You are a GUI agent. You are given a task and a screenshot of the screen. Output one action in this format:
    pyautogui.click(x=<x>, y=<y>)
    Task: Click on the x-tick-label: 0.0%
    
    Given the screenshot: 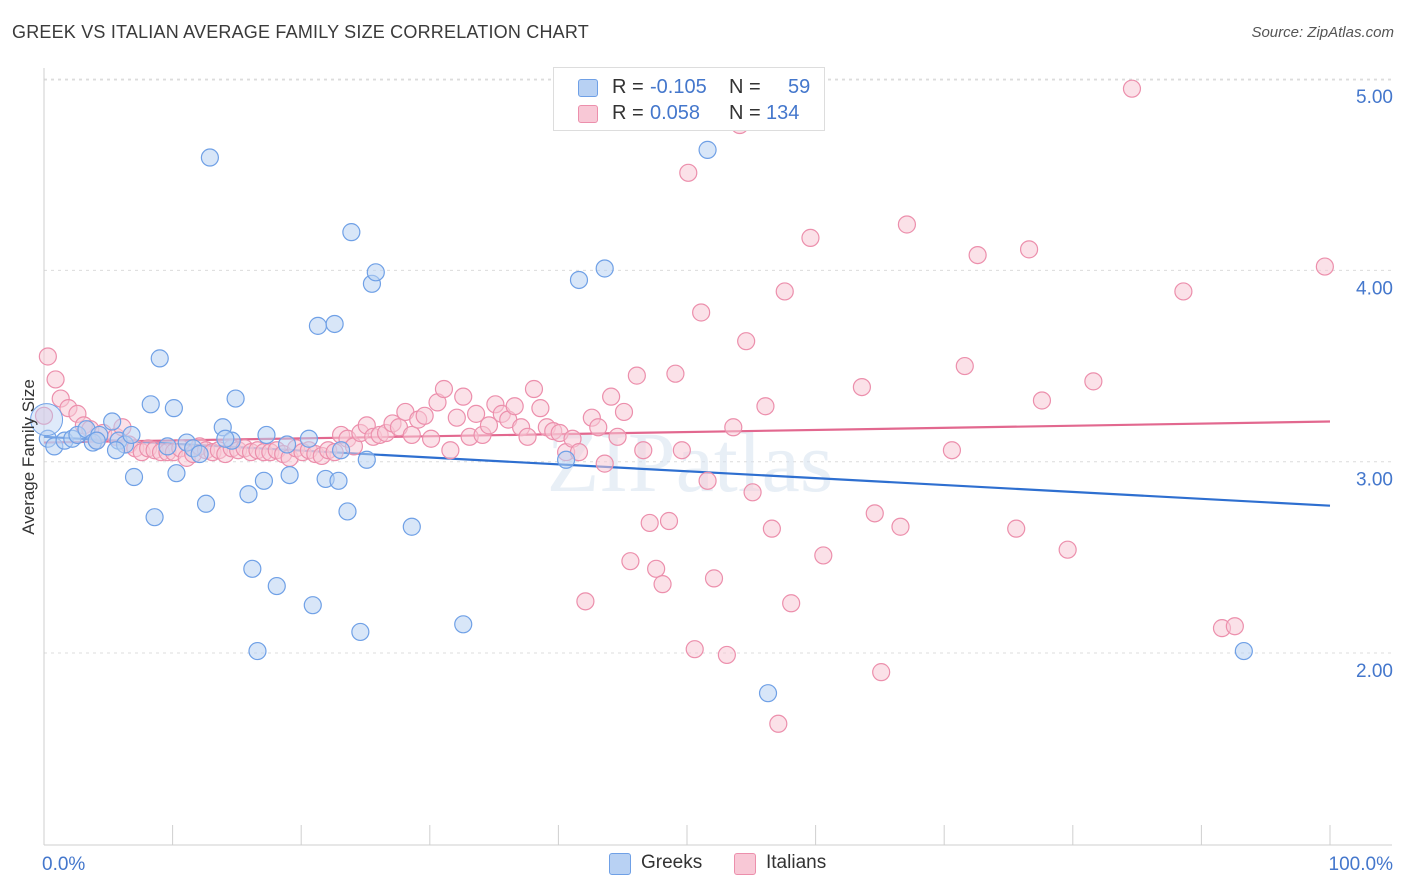 What is the action you would take?
    pyautogui.click(x=63, y=864)
    